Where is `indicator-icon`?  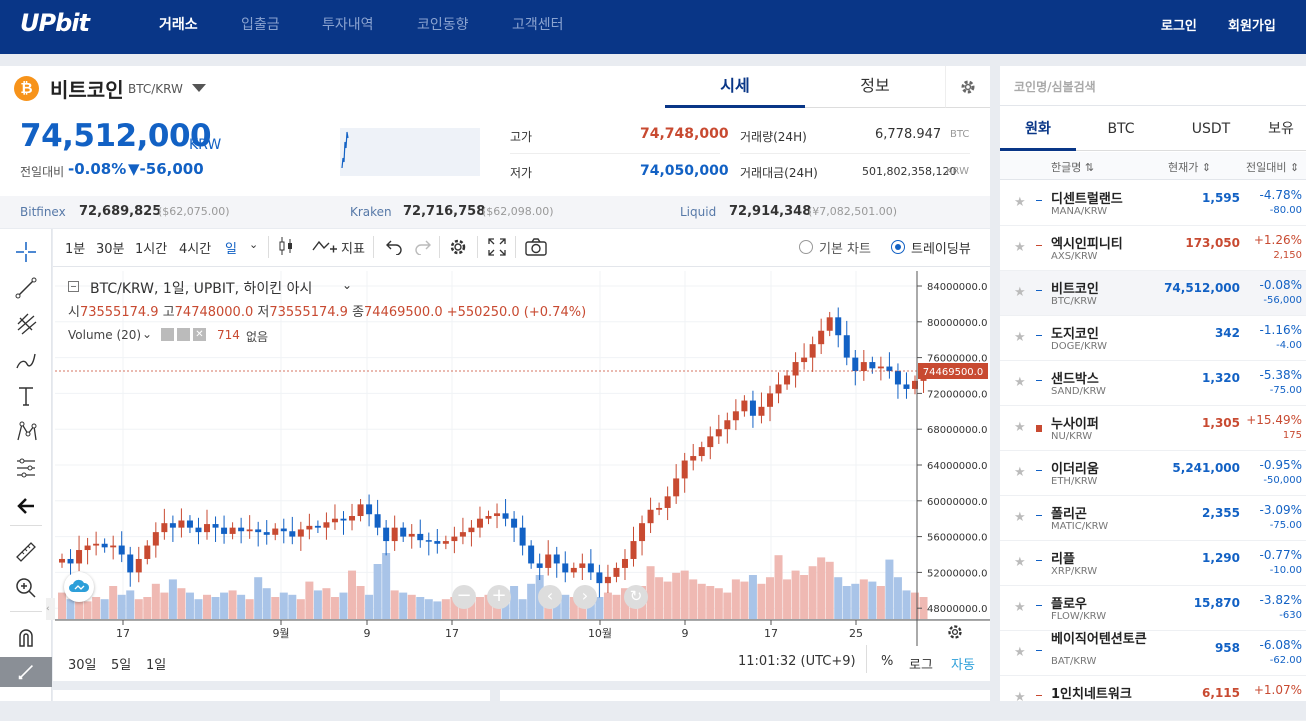
indicator-icon is located at coordinates (325, 248).